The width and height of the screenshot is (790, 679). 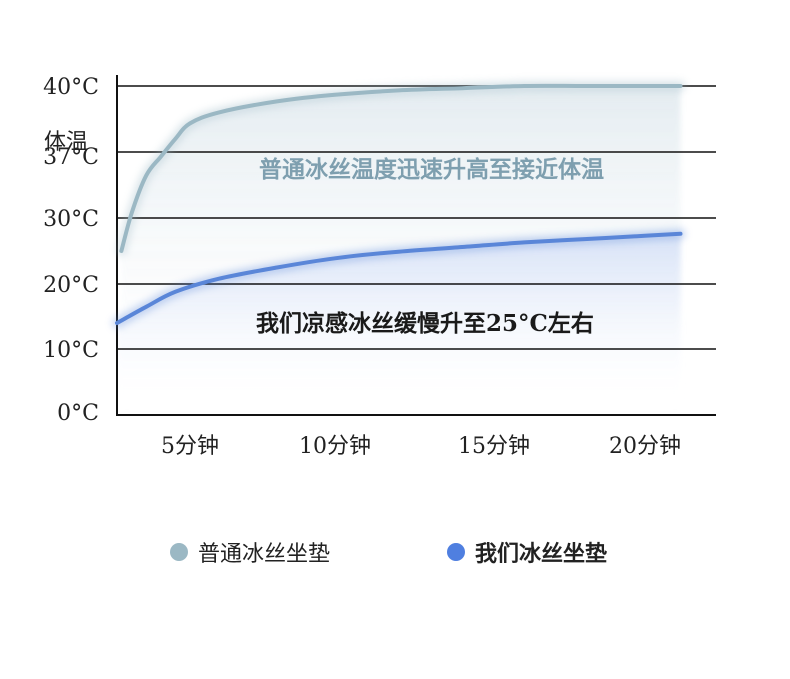 I want to click on x-tick-label: 5分钟, so click(x=190, y=446).